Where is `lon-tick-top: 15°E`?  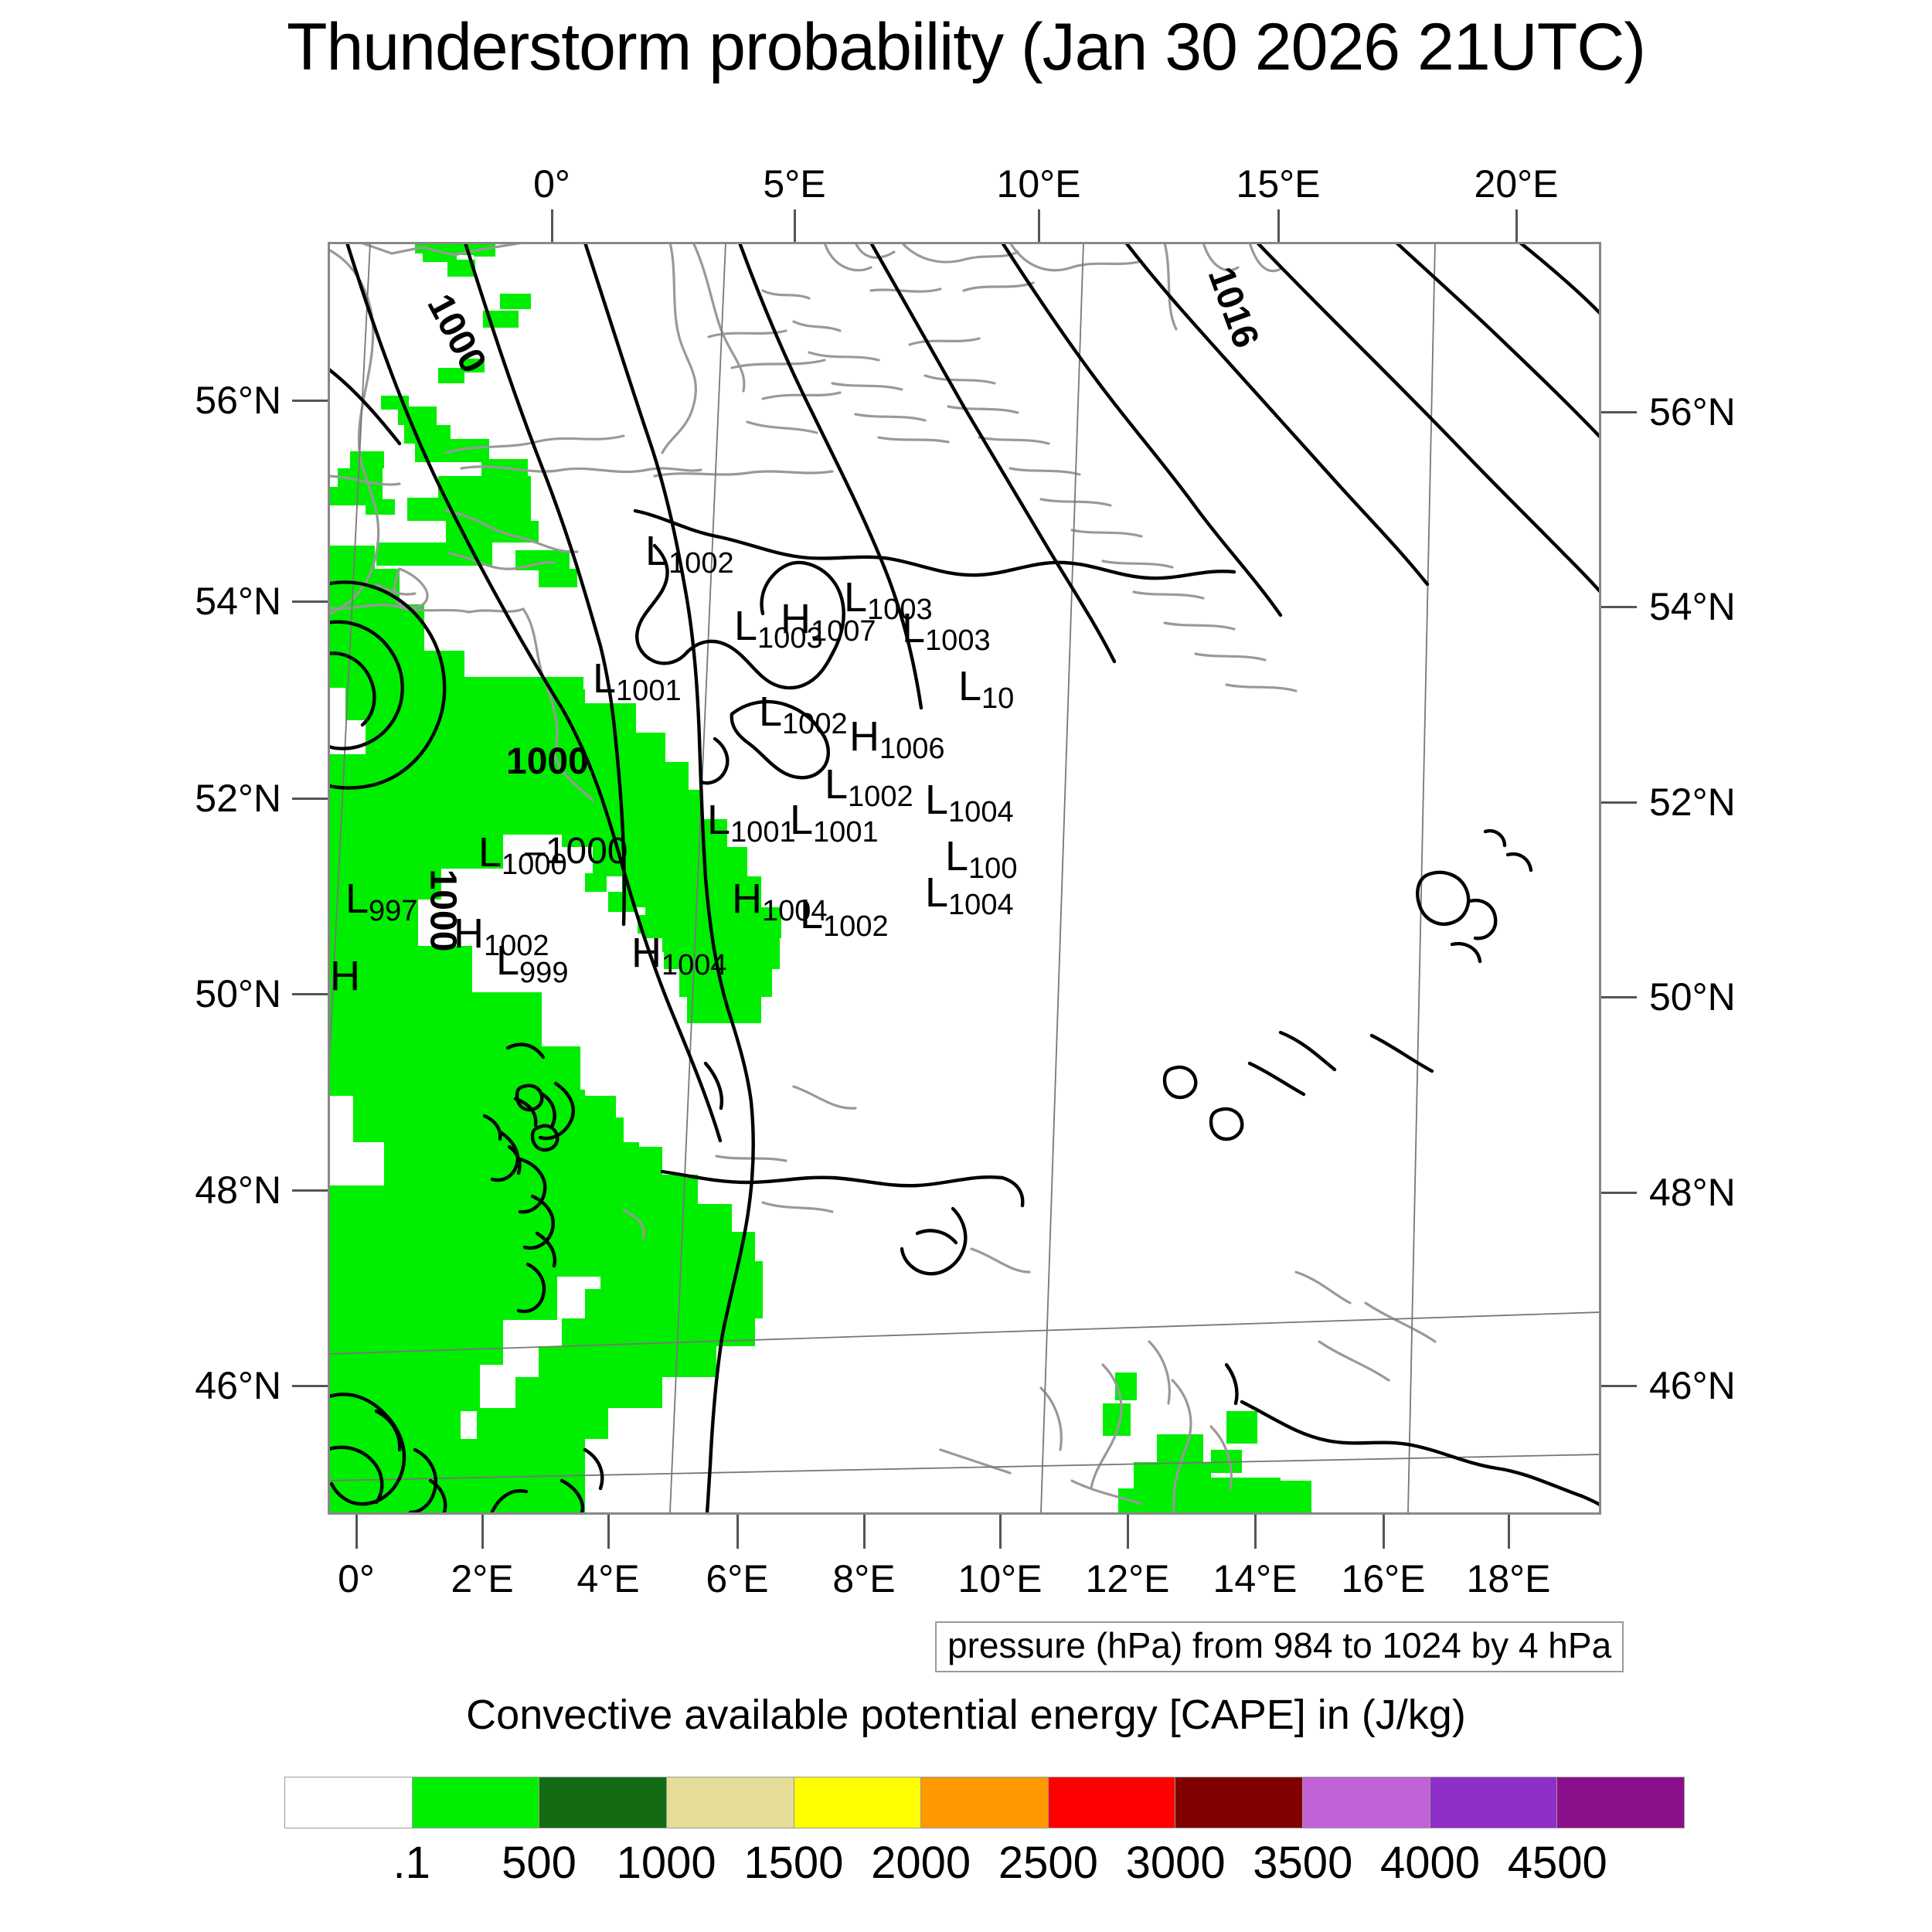 lon-tick-top: 15°E is located at coordinates (1278, 184).